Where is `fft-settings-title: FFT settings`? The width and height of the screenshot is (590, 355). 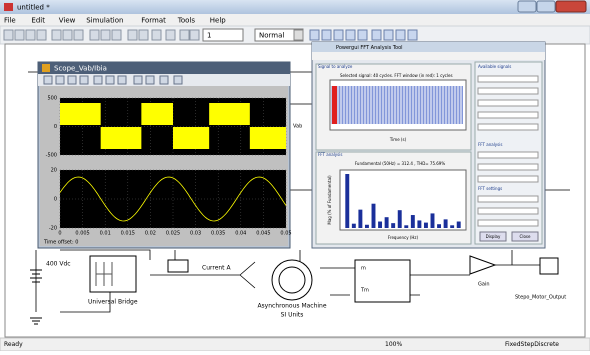
fft-settings-title: FFT settings is located at coordinates (490, 188).